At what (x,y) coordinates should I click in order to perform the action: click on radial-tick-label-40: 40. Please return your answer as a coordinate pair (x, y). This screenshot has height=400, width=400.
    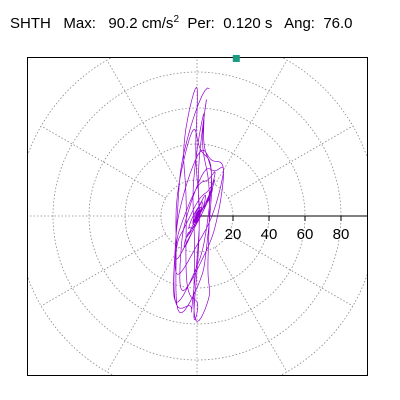
    Looking at the image, I should click on (269, 234).